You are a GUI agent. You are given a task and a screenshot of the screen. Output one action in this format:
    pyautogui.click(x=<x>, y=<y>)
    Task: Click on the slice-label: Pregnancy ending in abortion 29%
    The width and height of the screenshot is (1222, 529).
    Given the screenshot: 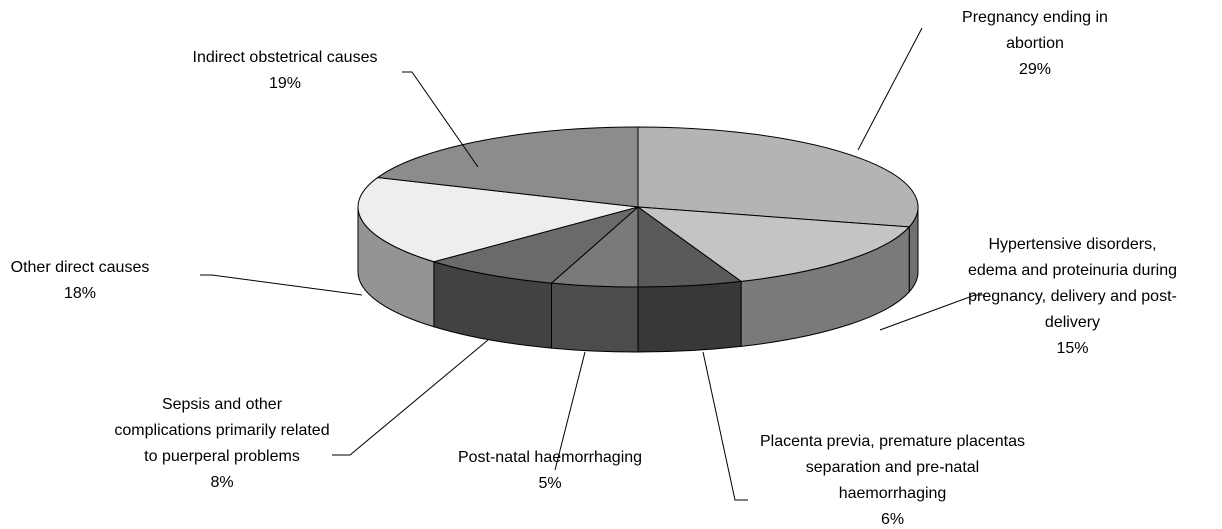 What is the action you would take?
    pyautogui.click(x=1035, y=44)
    